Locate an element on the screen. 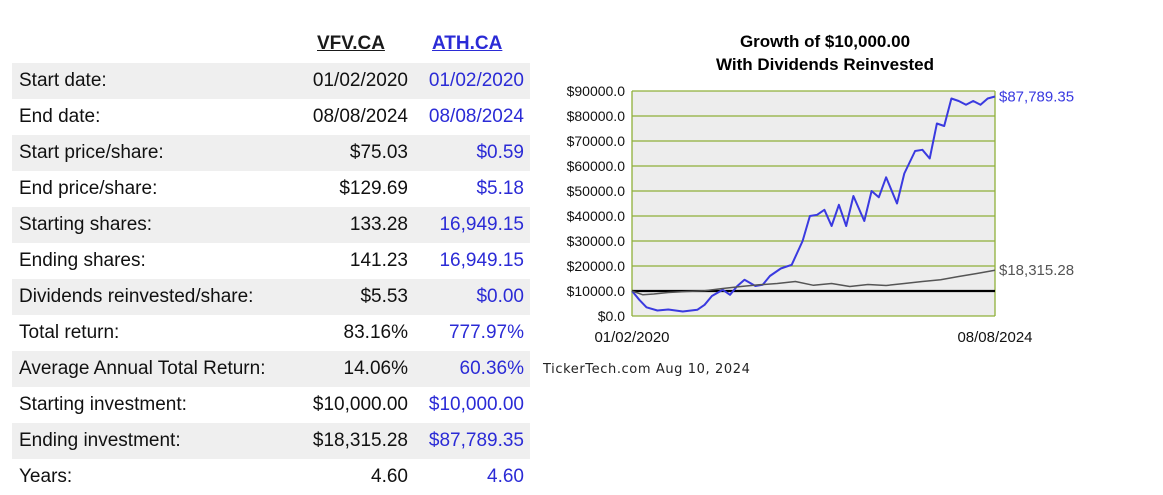 This screenshot has height=495, width=1163. table-row: End date: 08/08/2024 08/08/2024 is located at coordinates (271, 117).